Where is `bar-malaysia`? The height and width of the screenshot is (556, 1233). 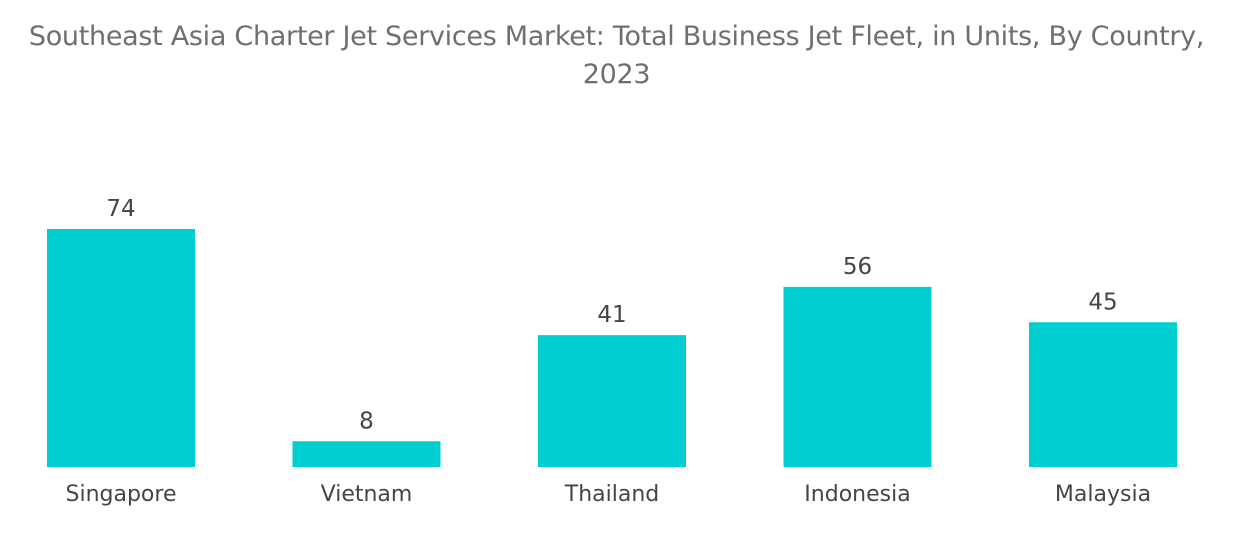 bar-malaysia is located at coordinates (1103, 394).